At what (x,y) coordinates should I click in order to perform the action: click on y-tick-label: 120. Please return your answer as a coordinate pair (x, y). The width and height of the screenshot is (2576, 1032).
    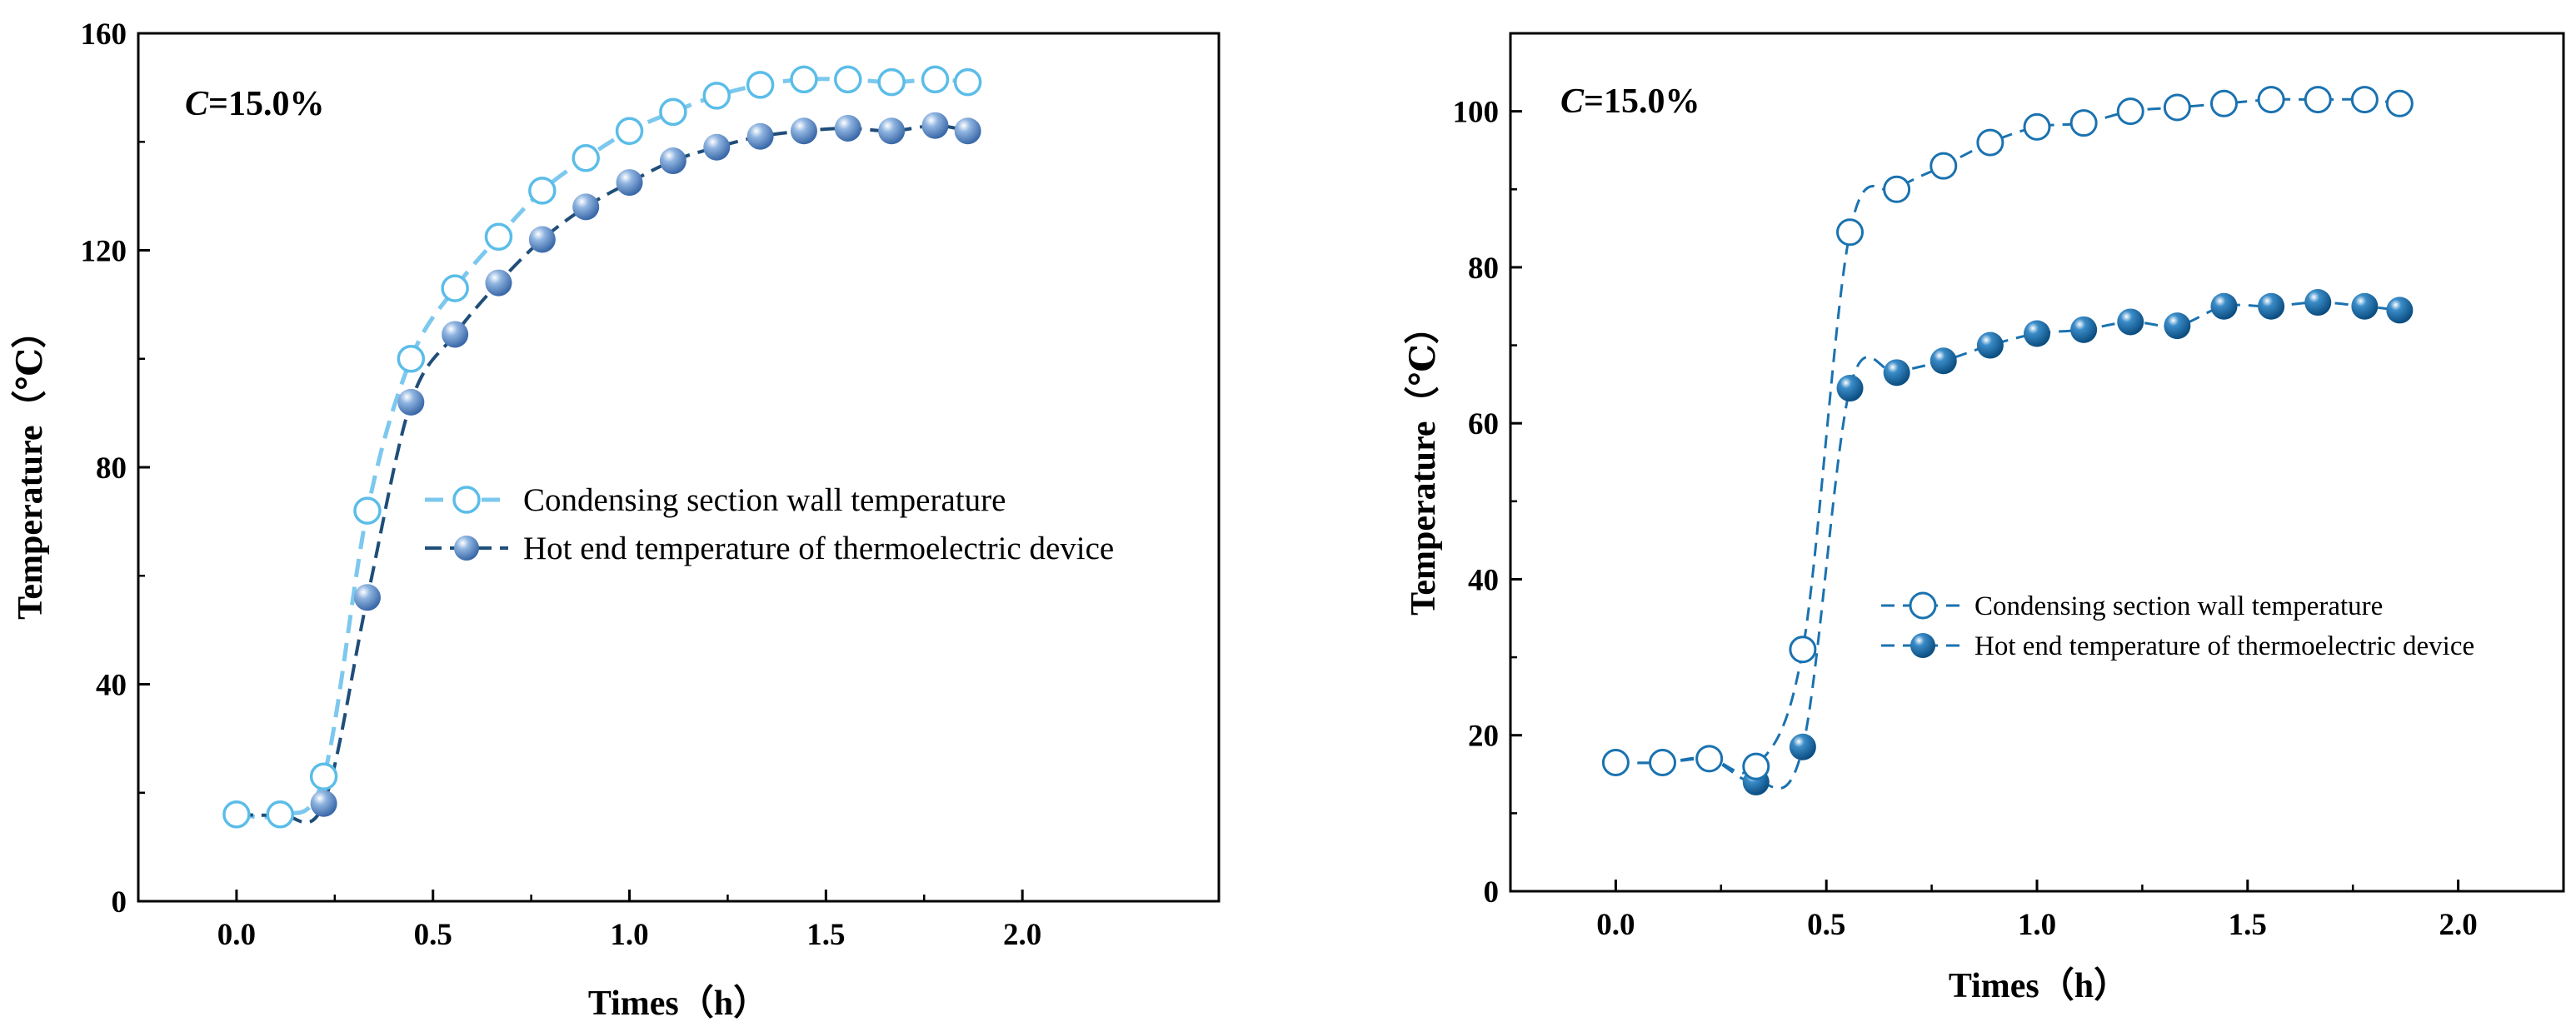
    Looking at the image, I should click on (104, 252).